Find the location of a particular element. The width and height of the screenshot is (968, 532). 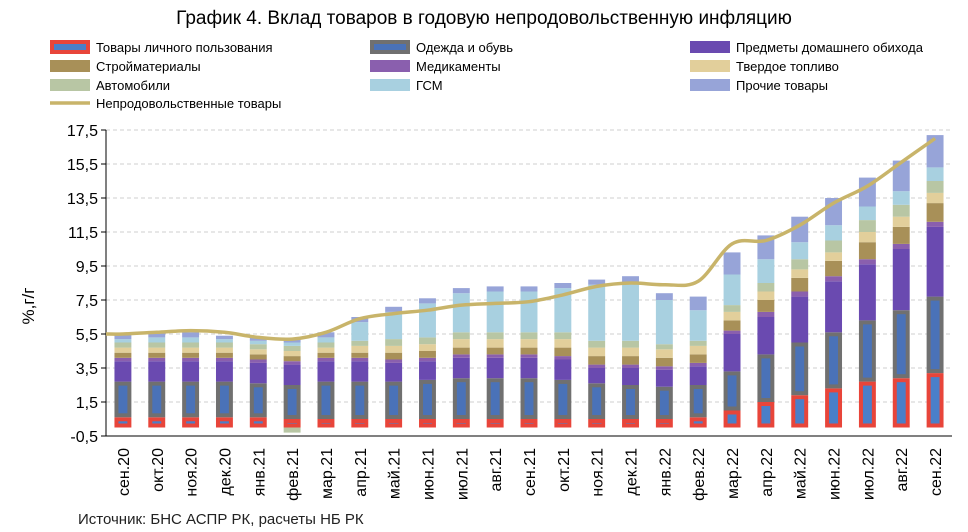

x-tick-label: апр.22 is located at coordinates (767, 472).